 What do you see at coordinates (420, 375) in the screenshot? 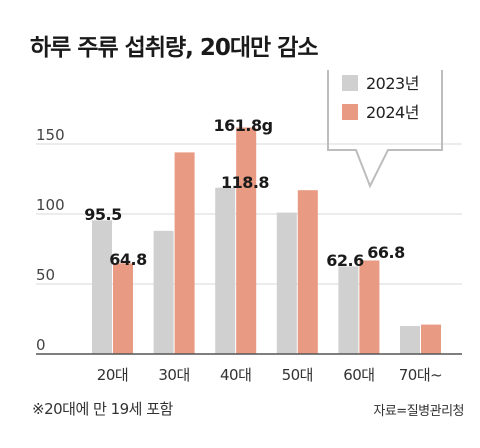
I see `x-tick-label: 70대~` at bounding box center [420, 375].